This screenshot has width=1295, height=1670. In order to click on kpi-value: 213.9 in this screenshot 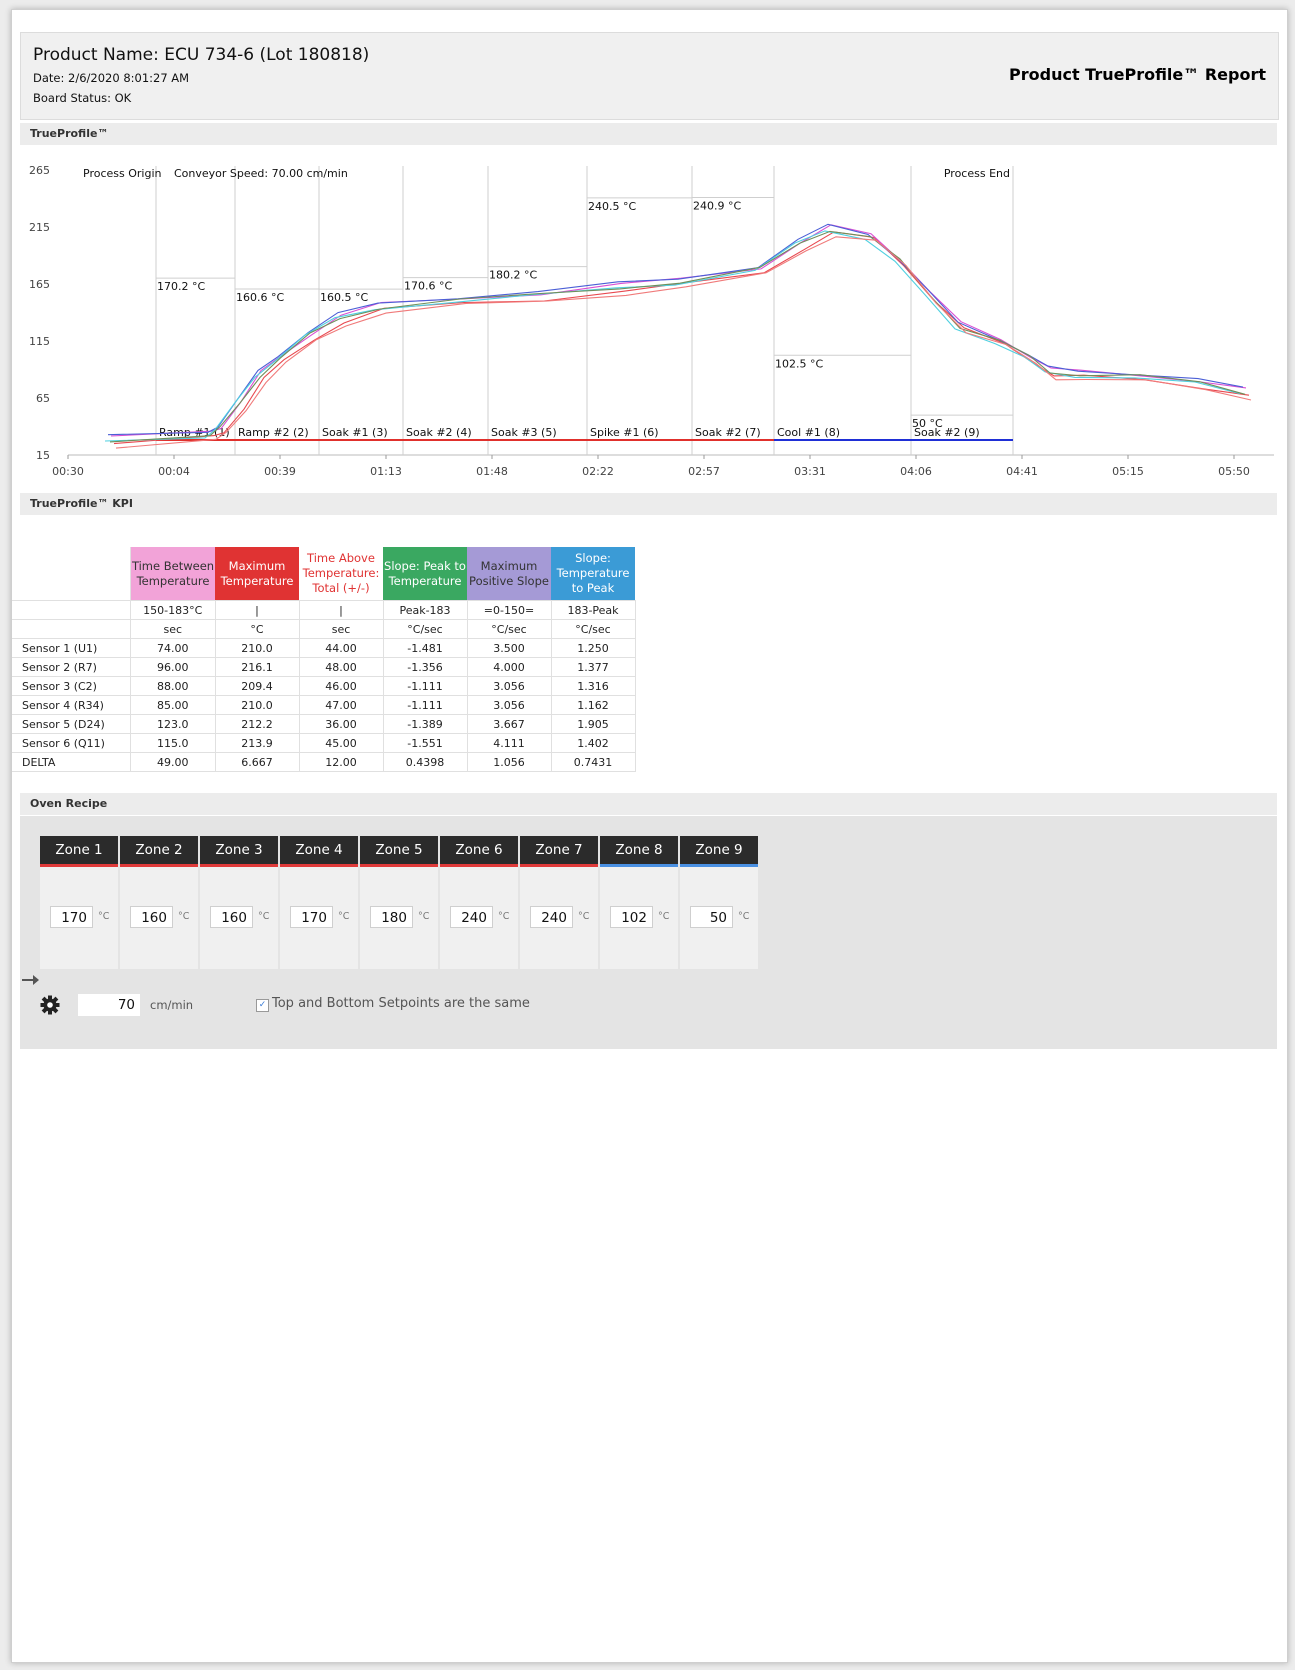, I will do `click(257, 743)`.